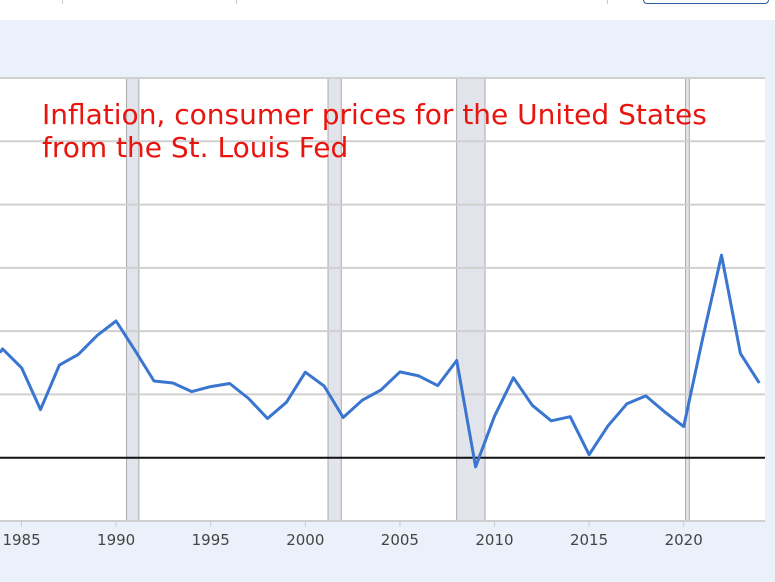 Image resolution: width=775 pixels, height=582 pixels. Describe the element at coordinates (400, 540) in the screenshot. I see `x-tick-label: 2005` at that location.